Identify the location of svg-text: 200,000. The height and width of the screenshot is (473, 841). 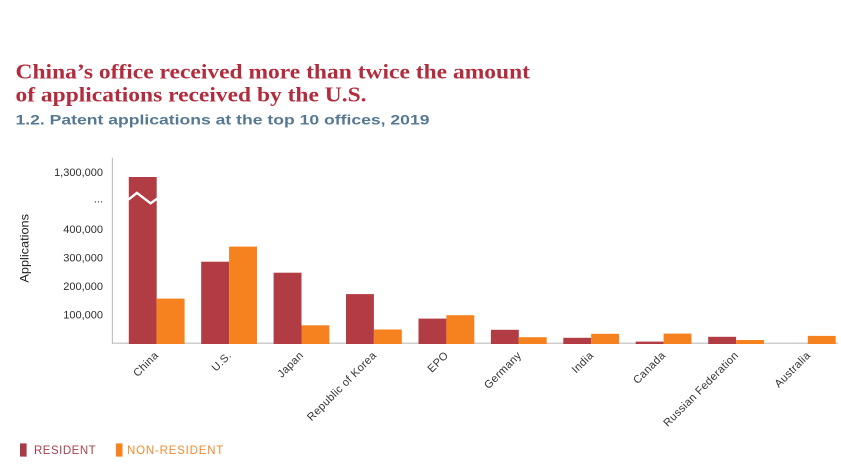
(83, 287).